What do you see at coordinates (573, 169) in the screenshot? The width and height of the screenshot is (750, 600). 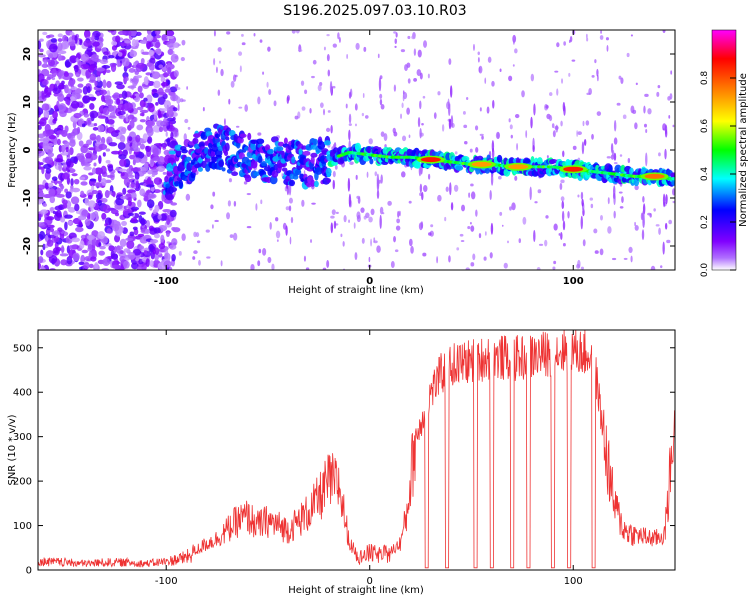 I see `heatmap-peak` at bounding box center [573, 169].